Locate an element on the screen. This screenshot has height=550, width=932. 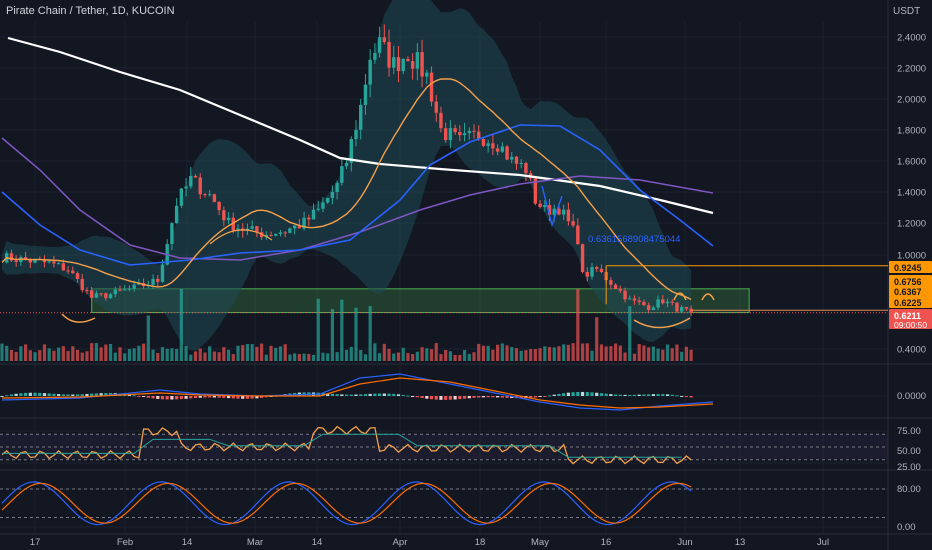
stoch-tick-label: 0.00 is located at coordinates (906, 527).